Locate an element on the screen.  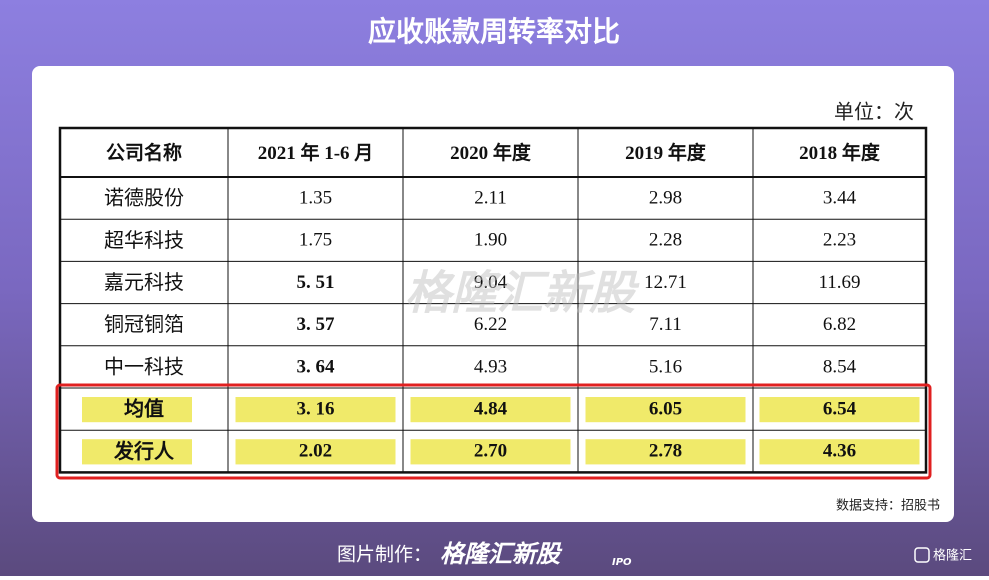
footer-logo: 格隆汇 is located at coordinates (952, 556).